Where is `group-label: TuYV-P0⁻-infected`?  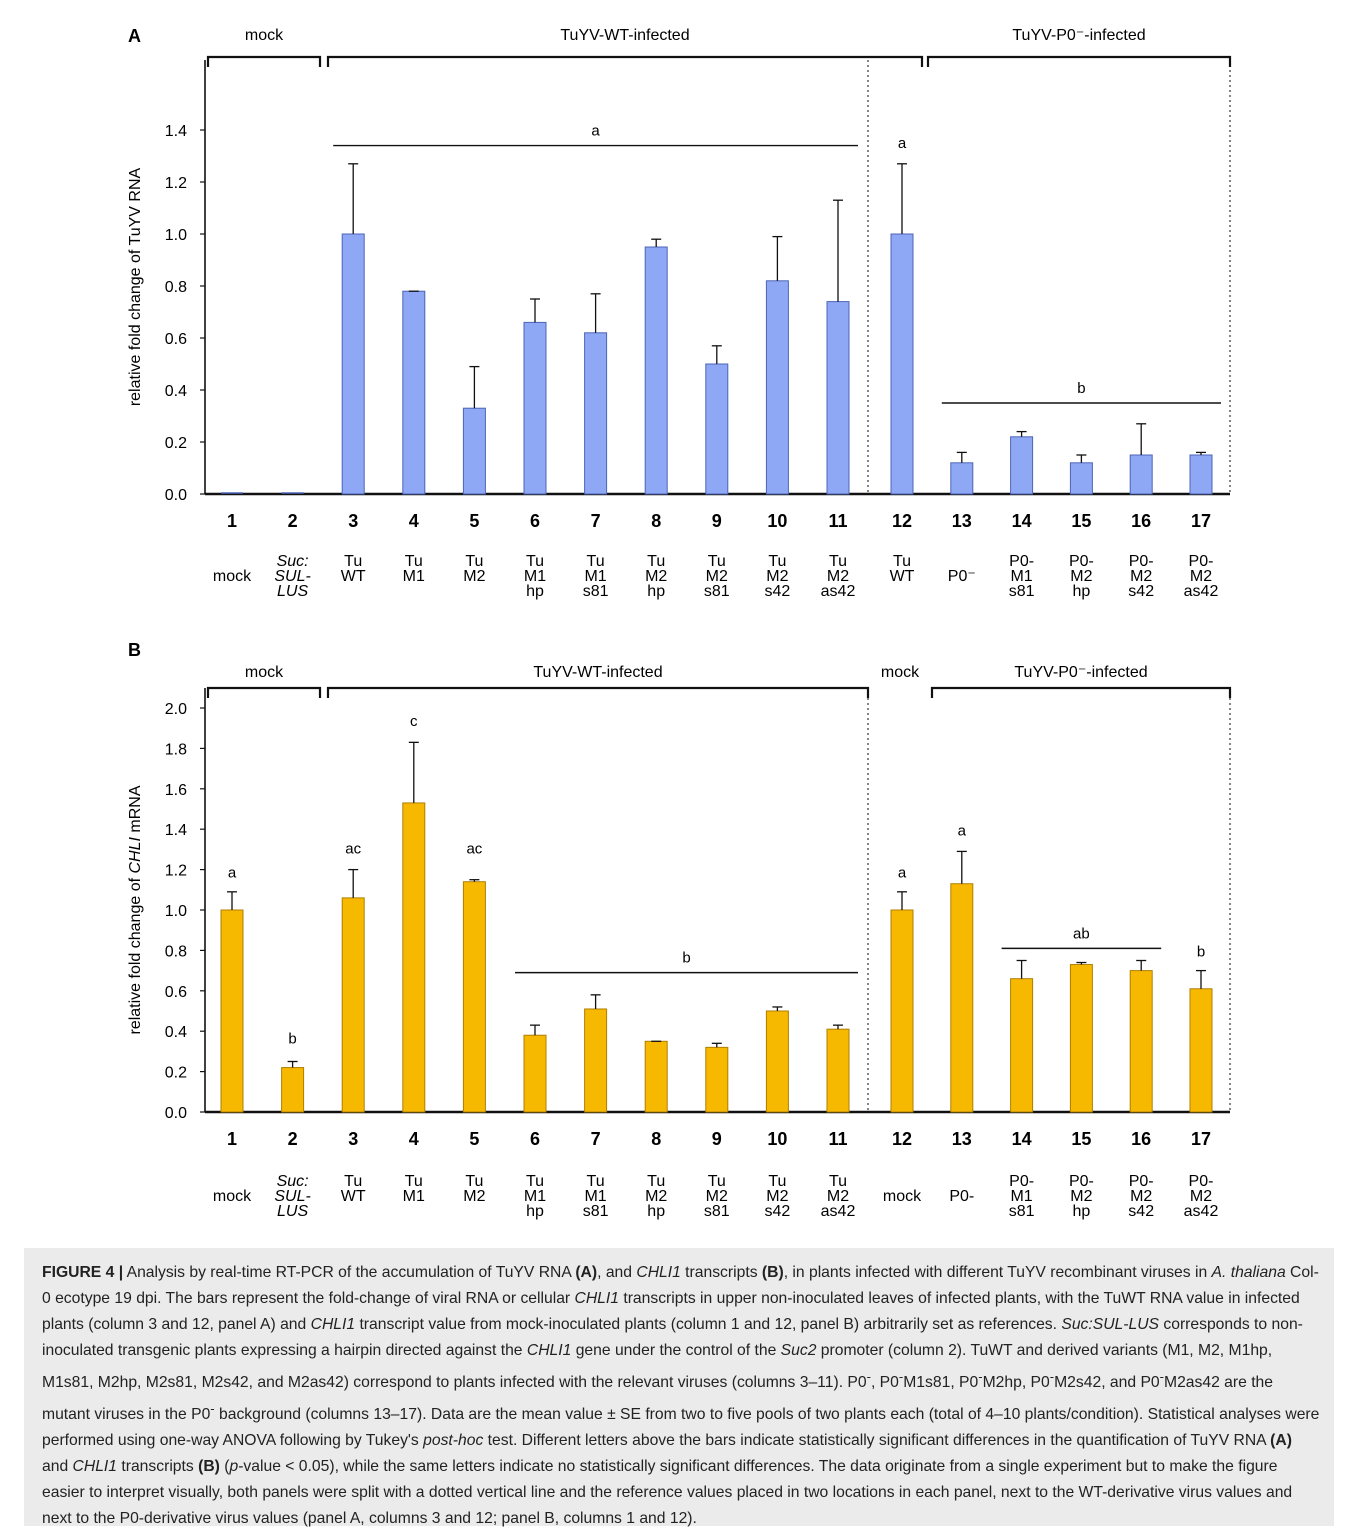 group-label: TuYV-P0⁻-infected is located at coordinates (1078, 35).